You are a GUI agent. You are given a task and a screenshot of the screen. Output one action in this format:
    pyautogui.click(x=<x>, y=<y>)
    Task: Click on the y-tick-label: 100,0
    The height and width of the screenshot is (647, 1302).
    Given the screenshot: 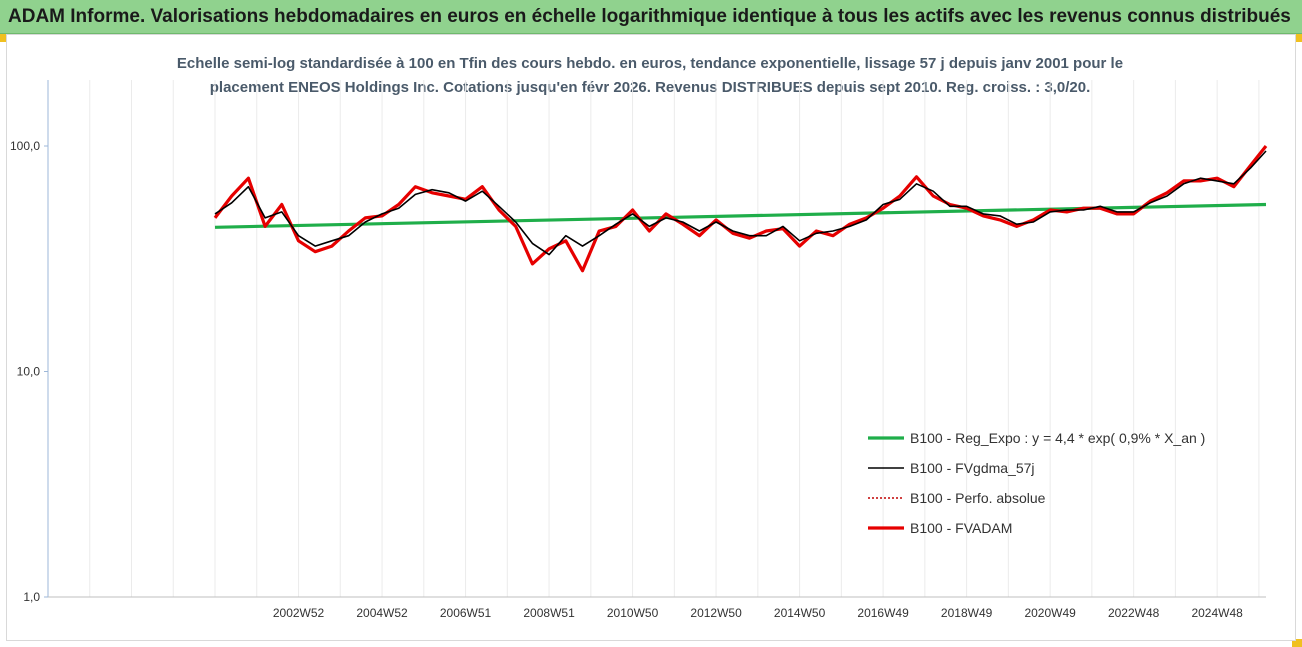 What is the action you would take?
    pyautogui.click(x=25, y=146)
    